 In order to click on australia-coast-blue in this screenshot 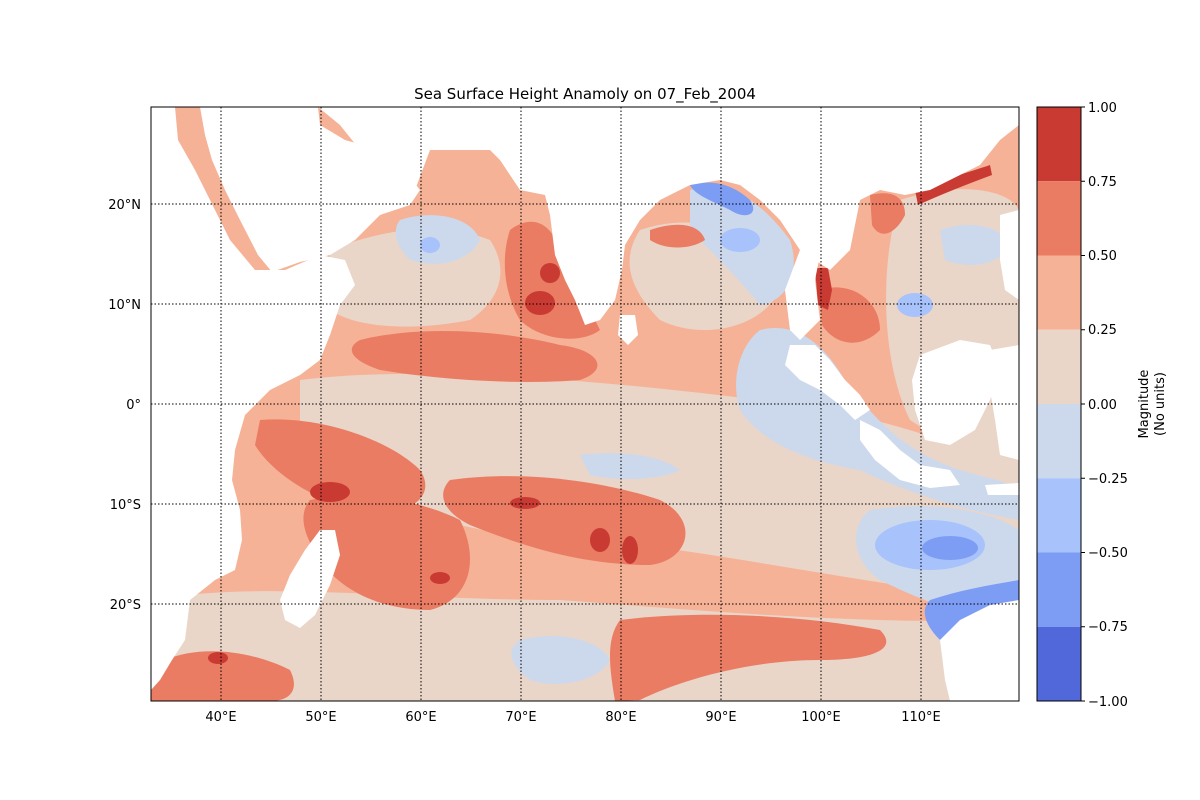, I will do `click(971, 610)`.